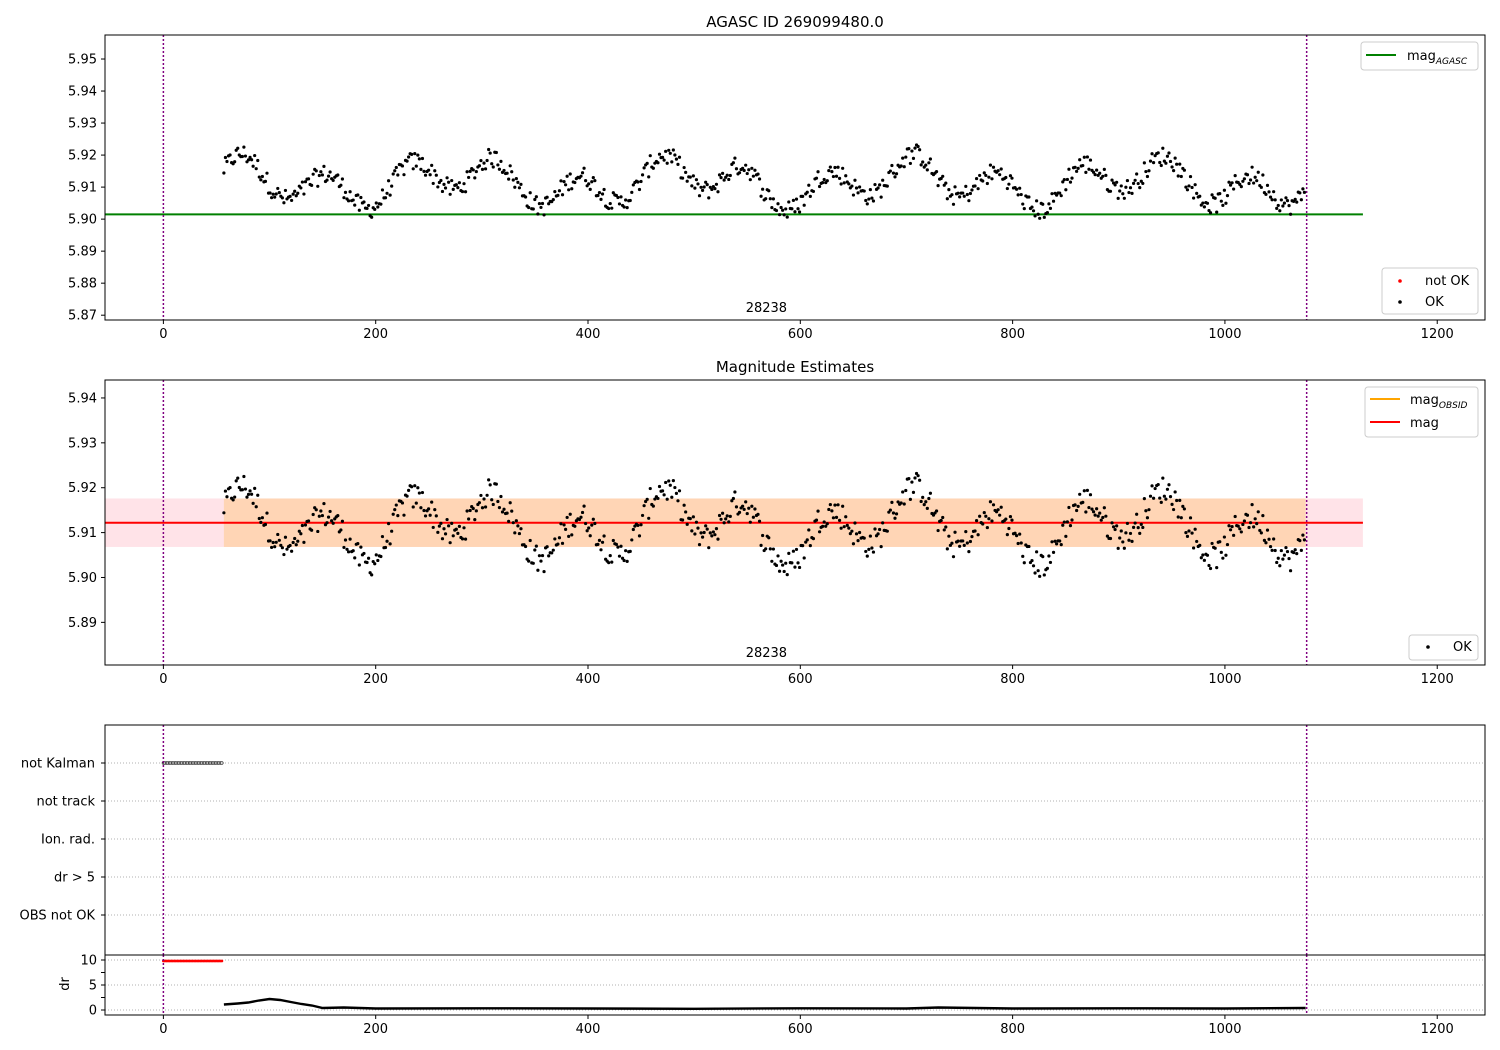 The image size is (1500, 1050). Describe the element at coordinates (65, 802) in the screenshot. I see `category-label: not track` at that location.